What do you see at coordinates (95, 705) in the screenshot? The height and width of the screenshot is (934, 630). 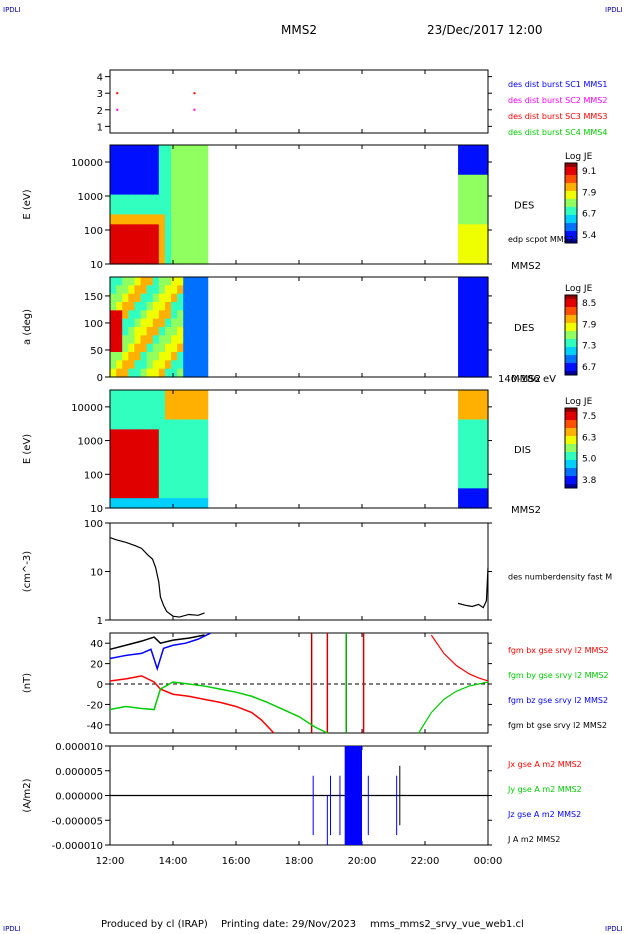 I see `bfield-ytick-label: -20` at bounding box center [95, 705].